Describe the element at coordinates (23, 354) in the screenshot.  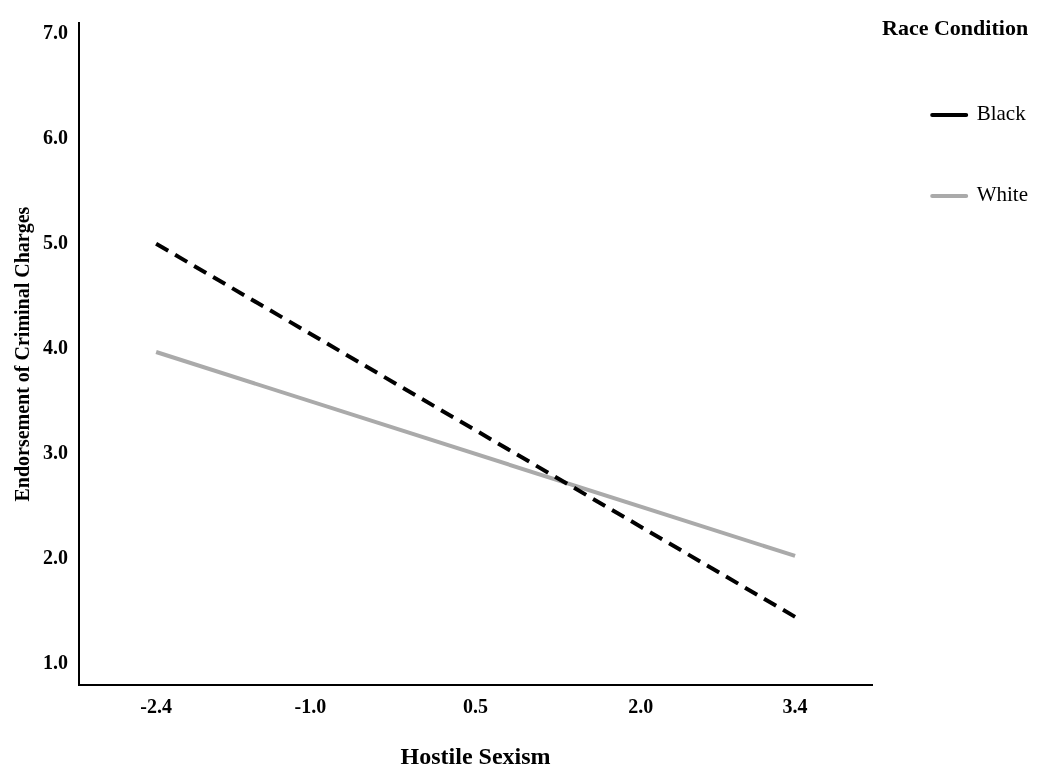
I see `y-axis-title: Endorsement of Criminal Charges` at that location.